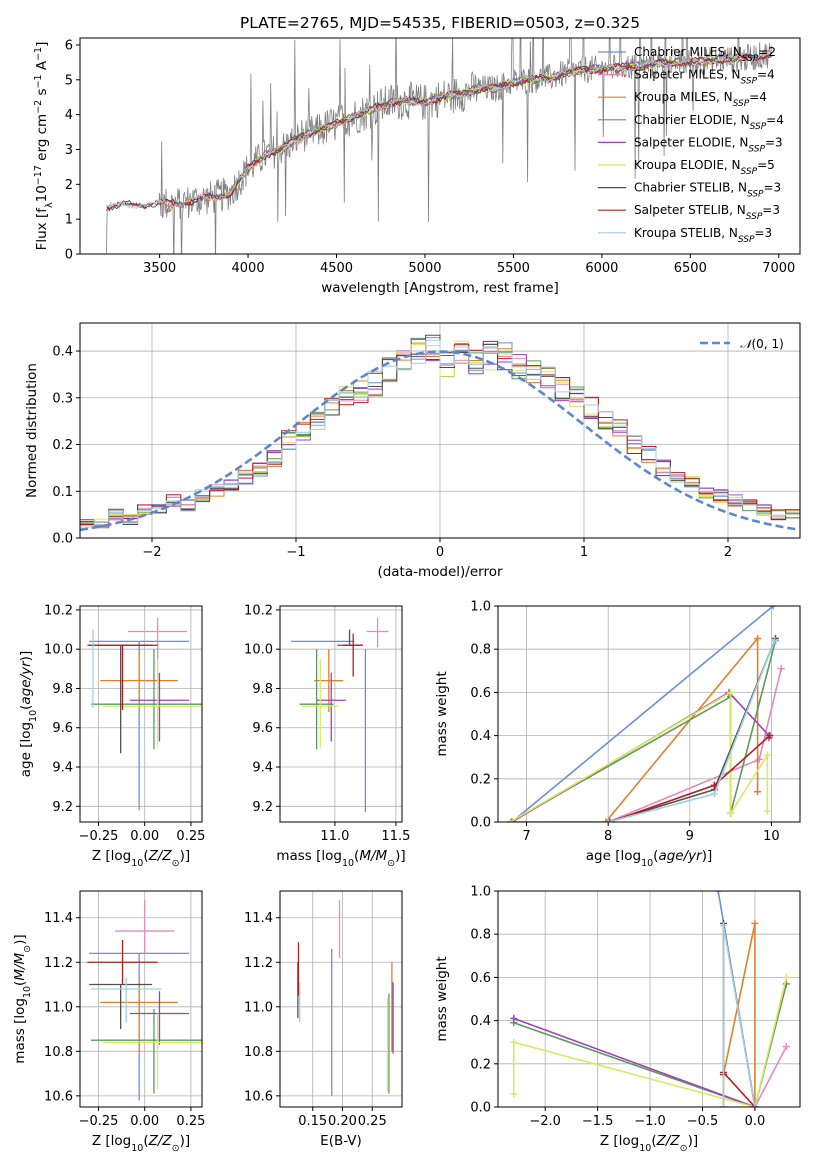 The width and height of the screenshot is (819, 1170). I want to click on x-tick-label: 5000, so click(424, 268).